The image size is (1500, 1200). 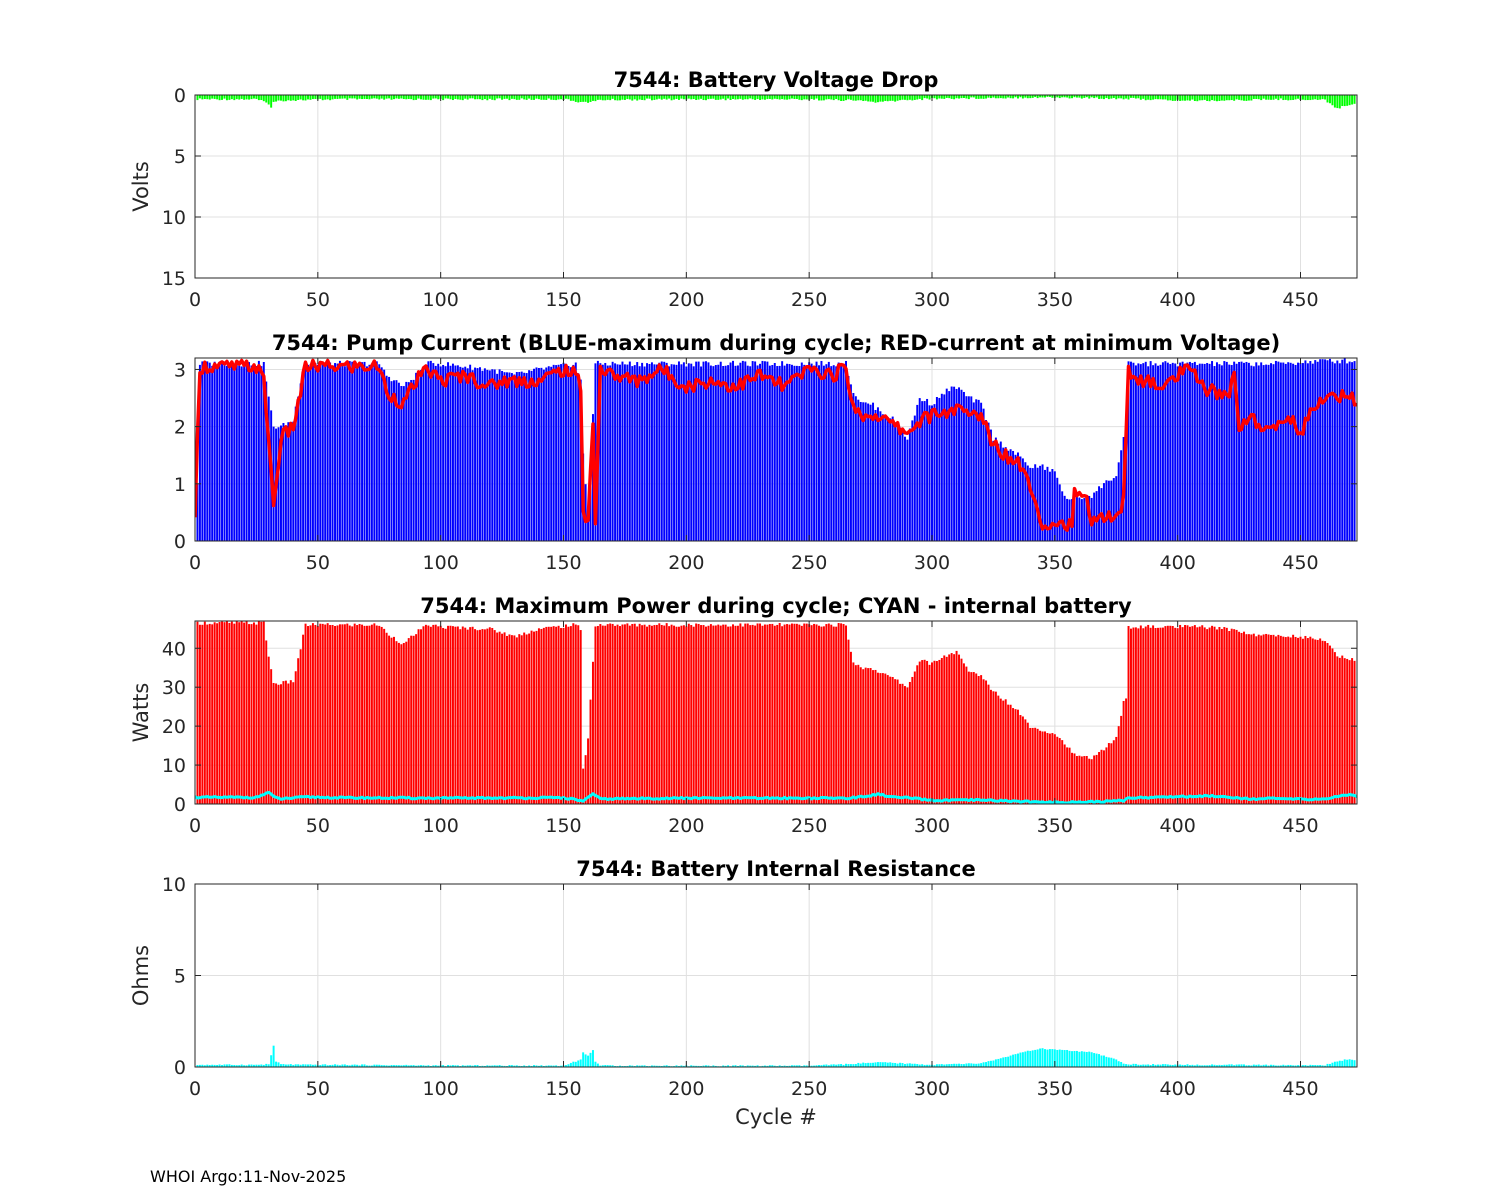 I want to click on series-group, so click(x=776, y=449).